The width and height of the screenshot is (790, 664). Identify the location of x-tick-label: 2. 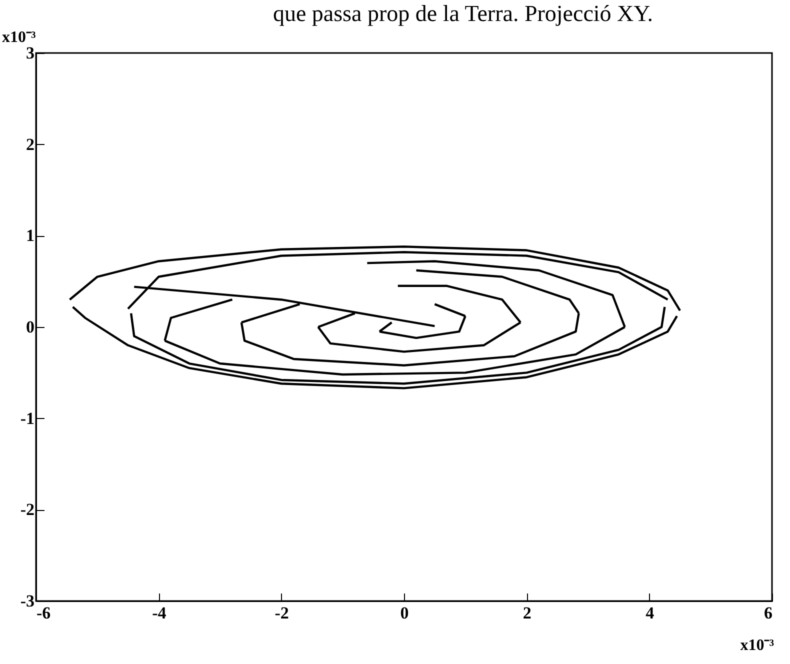
(527, 613).